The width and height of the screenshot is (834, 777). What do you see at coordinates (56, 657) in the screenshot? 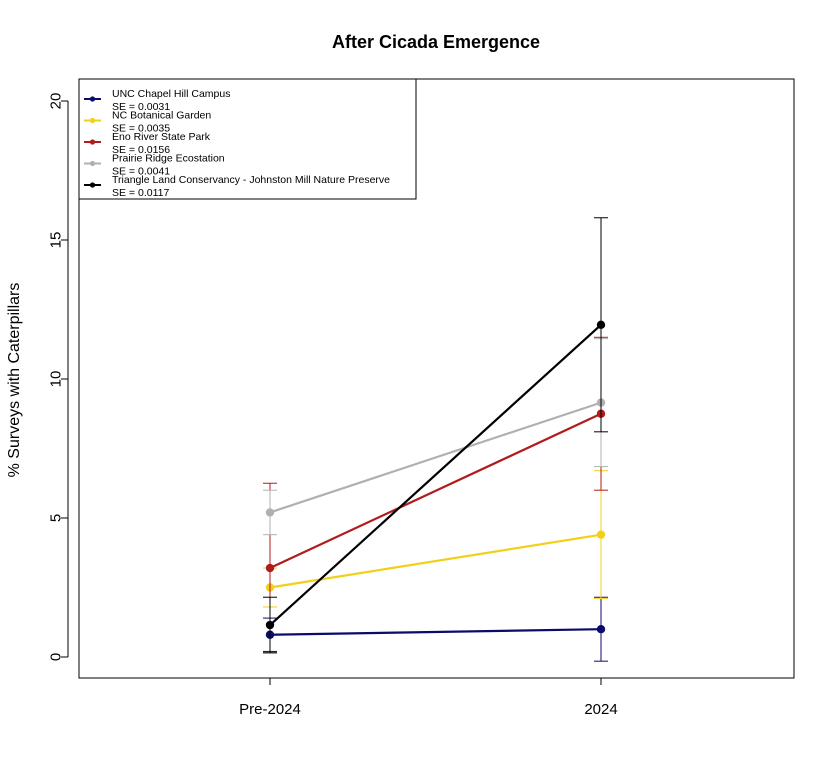
I see `y-tick-label: 0` at bounding box center [56, 657].